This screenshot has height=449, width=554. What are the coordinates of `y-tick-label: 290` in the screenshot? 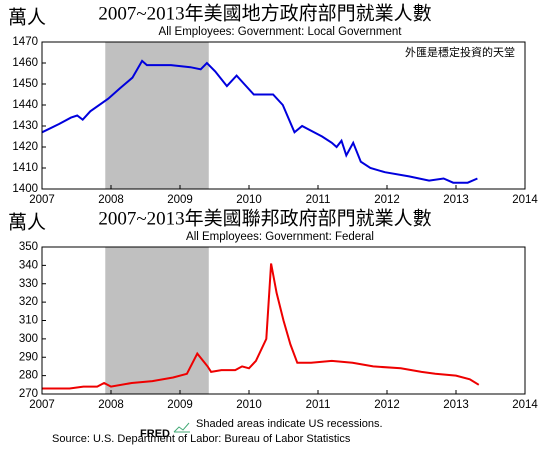 It's located at (28, 357).